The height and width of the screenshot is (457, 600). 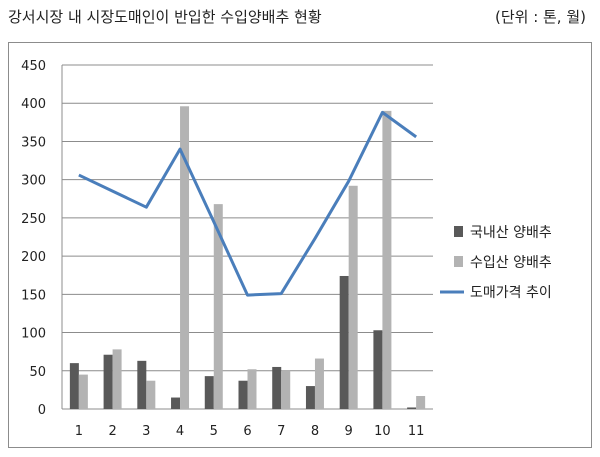 What do you see at coordinates (33, 257) in the screenshot?
I see `y-tick-label: 200` at bounding box center [33, 257].